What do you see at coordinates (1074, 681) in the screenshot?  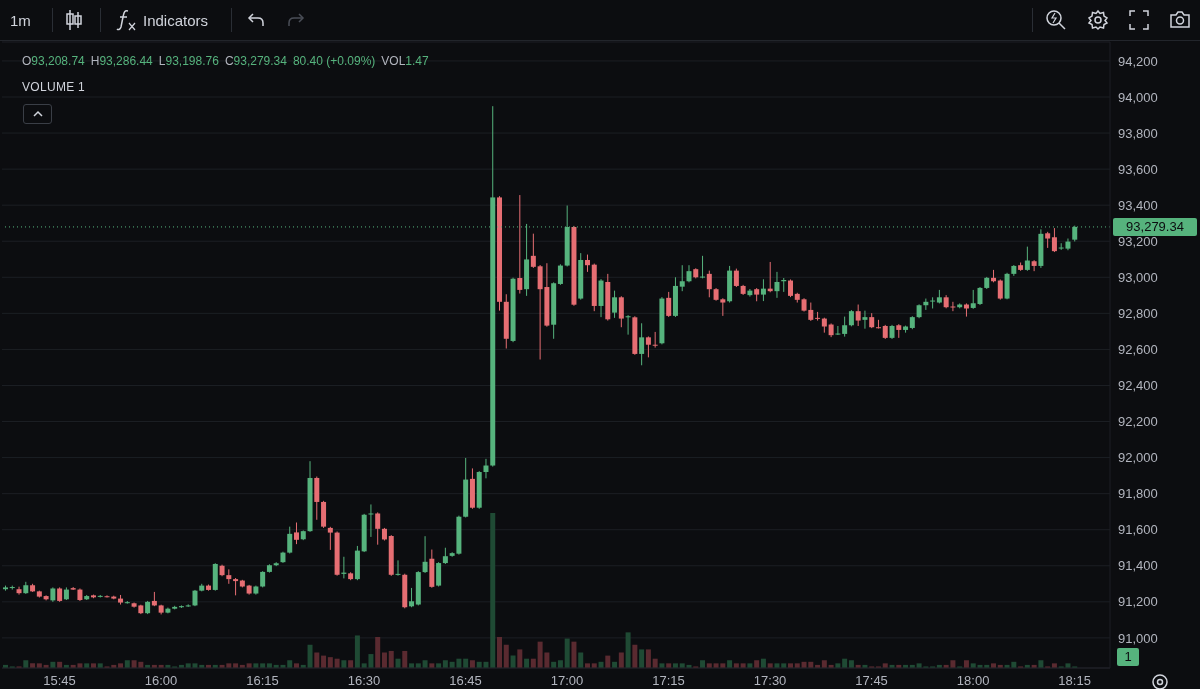 I see `x-tick-label: 18:15` at bounding box center [1074, 681].